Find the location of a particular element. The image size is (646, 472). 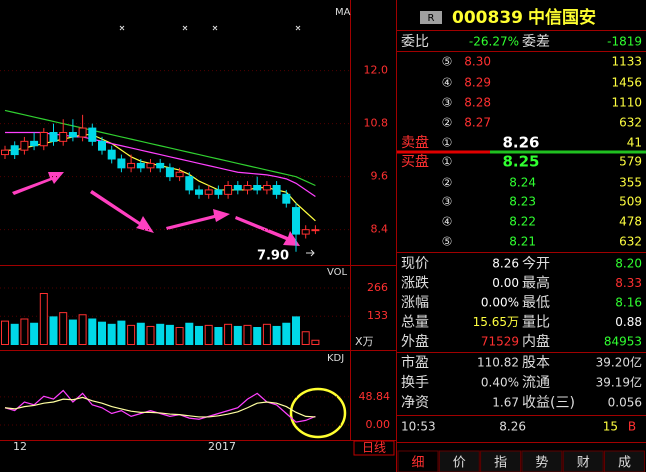

stat-value: 15.65万 is located at coordinates (496, 322).